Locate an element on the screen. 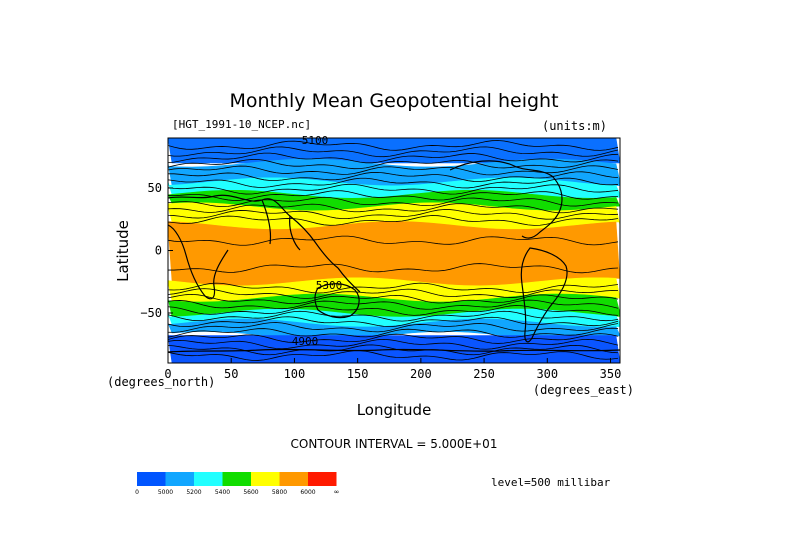 The height and width of the screenshot is (558, 789). x-tick-label: 250 is located at coordinates (484, 374).